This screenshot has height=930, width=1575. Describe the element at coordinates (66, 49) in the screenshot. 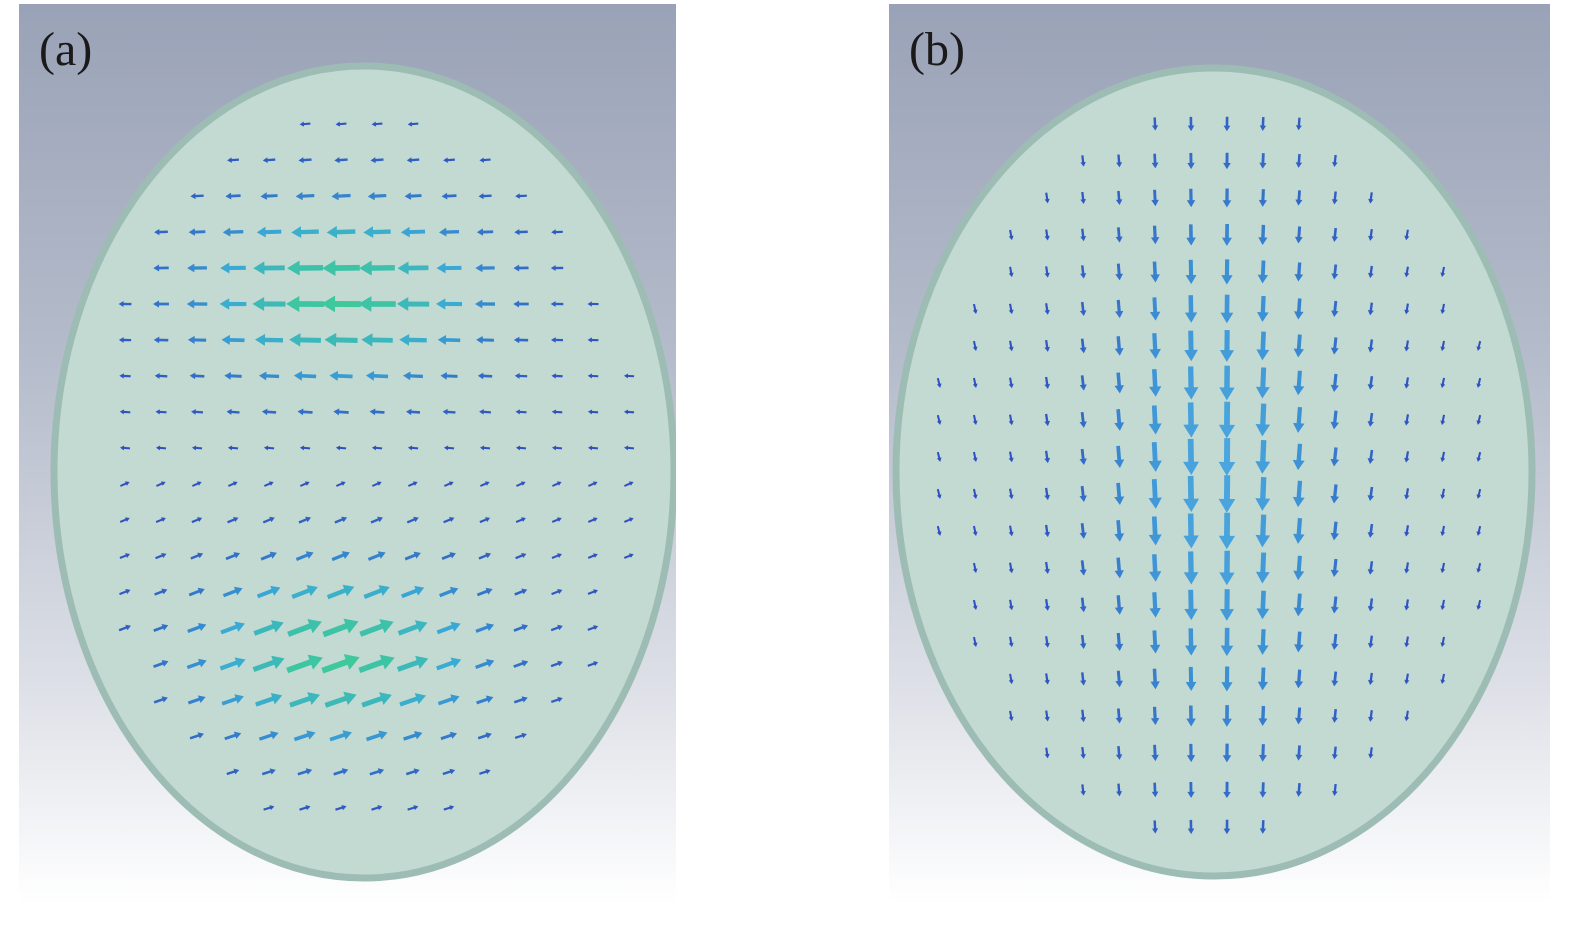

I see `panel-label-a: (a)` at that location.